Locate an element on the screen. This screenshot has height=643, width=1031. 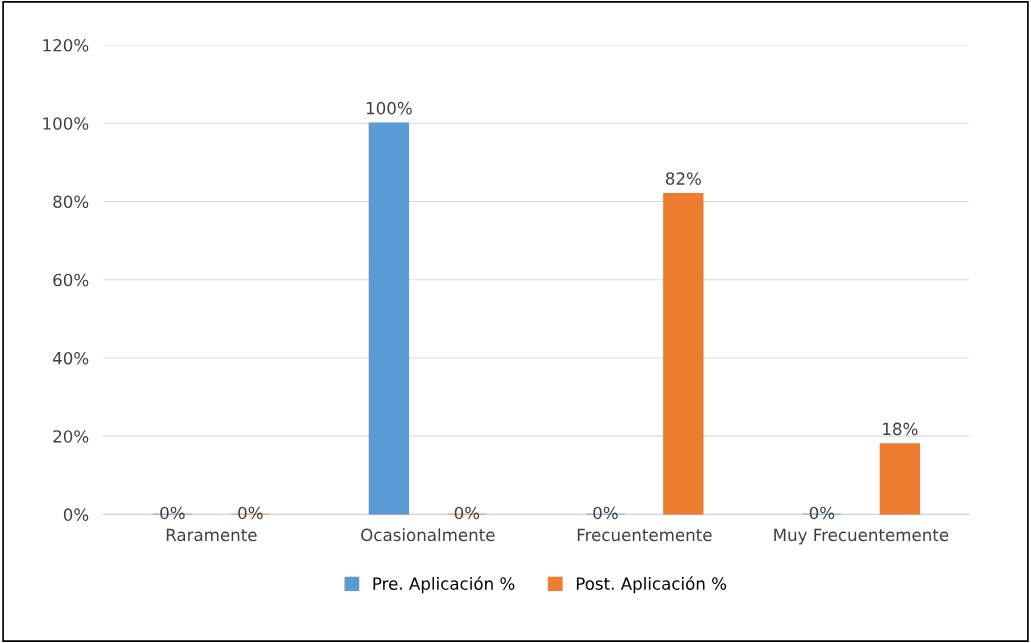
x-tick-label: Ocasionalmente is located at coordinates (428, 535).